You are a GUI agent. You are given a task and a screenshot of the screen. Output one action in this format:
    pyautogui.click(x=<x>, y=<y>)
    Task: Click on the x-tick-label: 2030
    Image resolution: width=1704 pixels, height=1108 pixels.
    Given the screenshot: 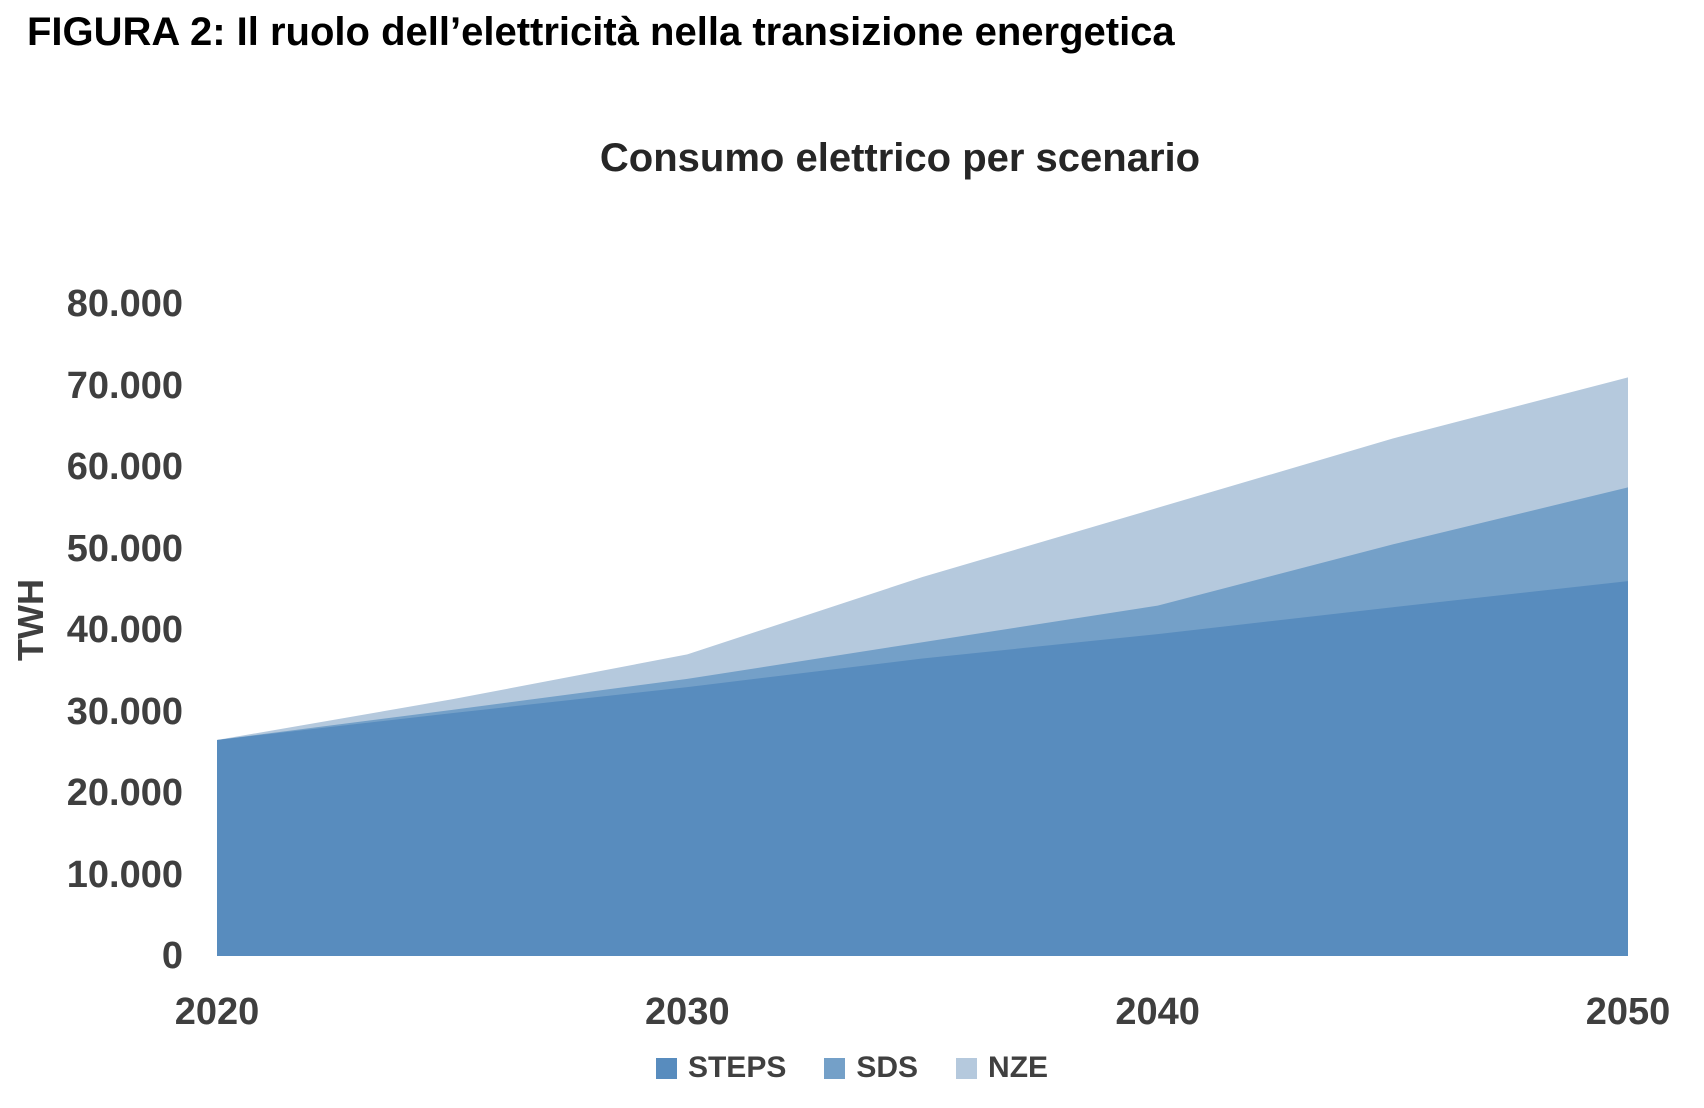 What is the action you would take?
    pyautogui.click(x=687, y=1012)
    